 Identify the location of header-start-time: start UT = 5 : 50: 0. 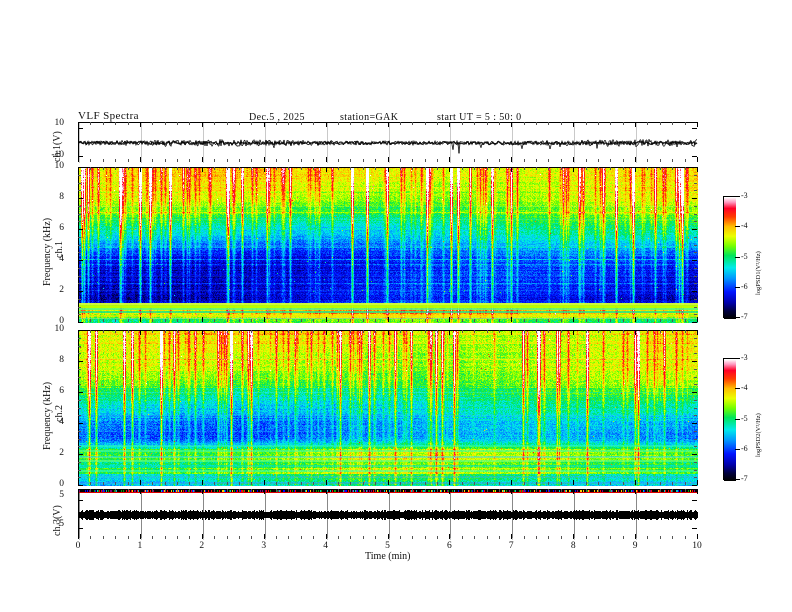
(479, 117).